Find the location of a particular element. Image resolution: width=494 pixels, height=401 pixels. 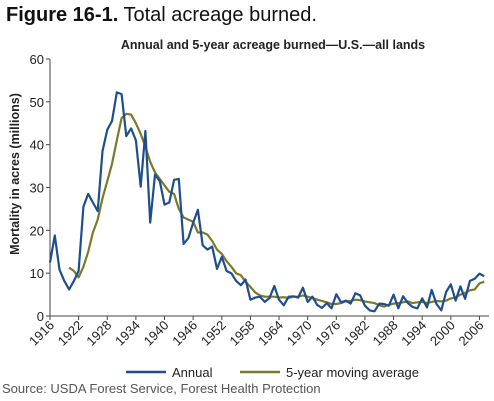

figure-number: Figure 16-1. is located at coordinates (62, 15).